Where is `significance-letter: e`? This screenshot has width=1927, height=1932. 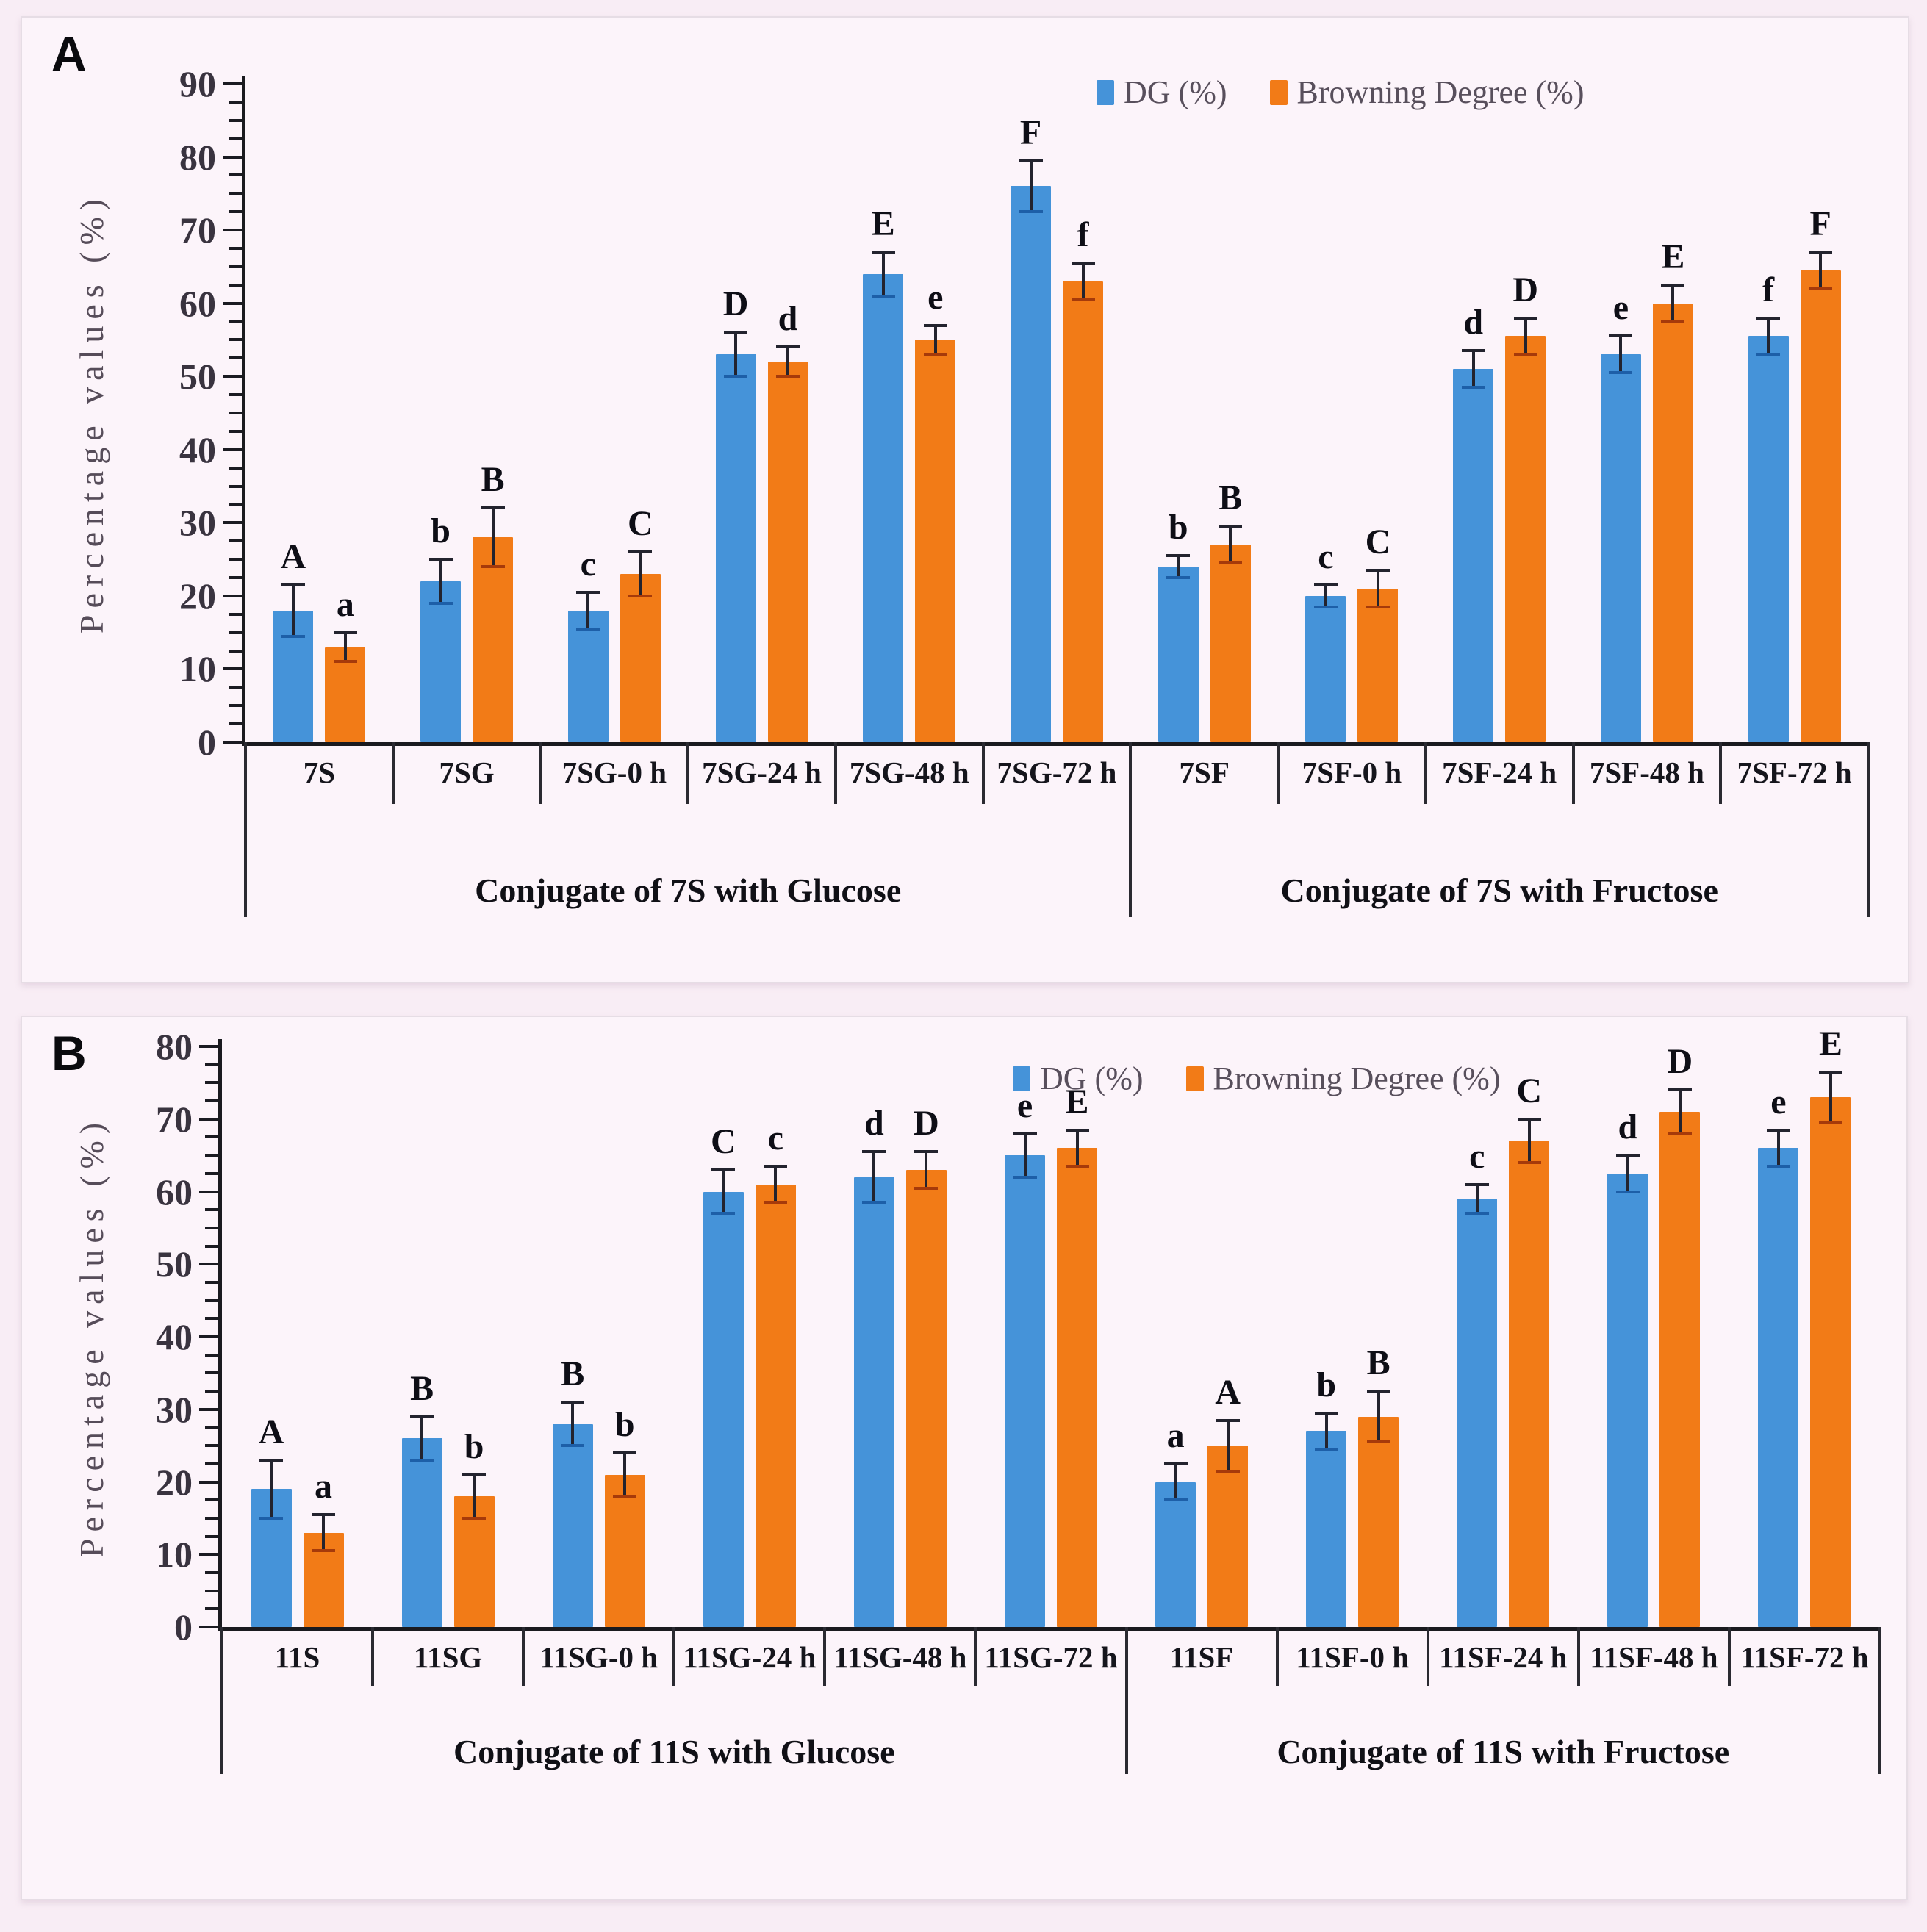 significance-letter: e is located at coordinates (935, 297).